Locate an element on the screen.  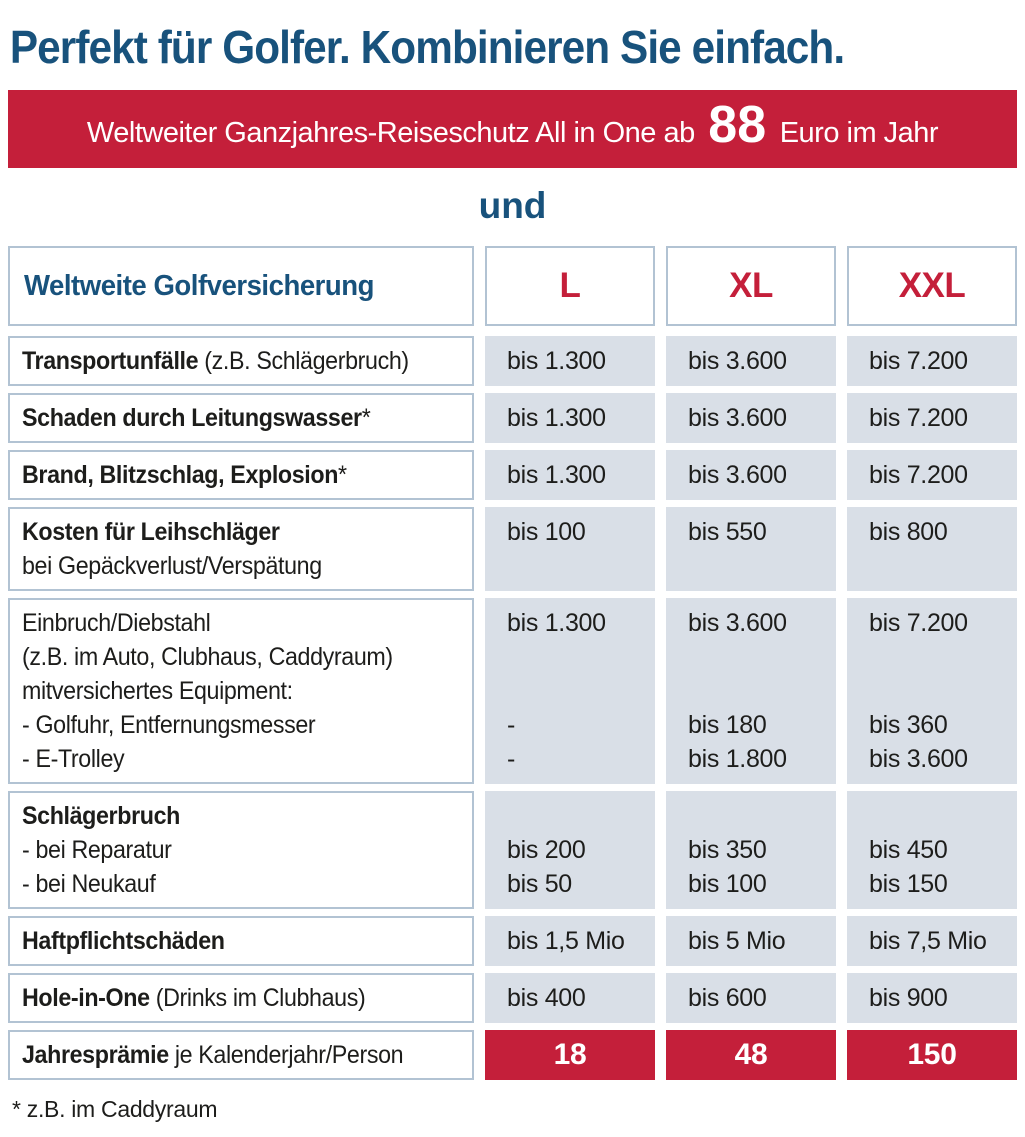
label-line: Brand, Blitzschlag, Explosion* is located at coordinates (228, 475).